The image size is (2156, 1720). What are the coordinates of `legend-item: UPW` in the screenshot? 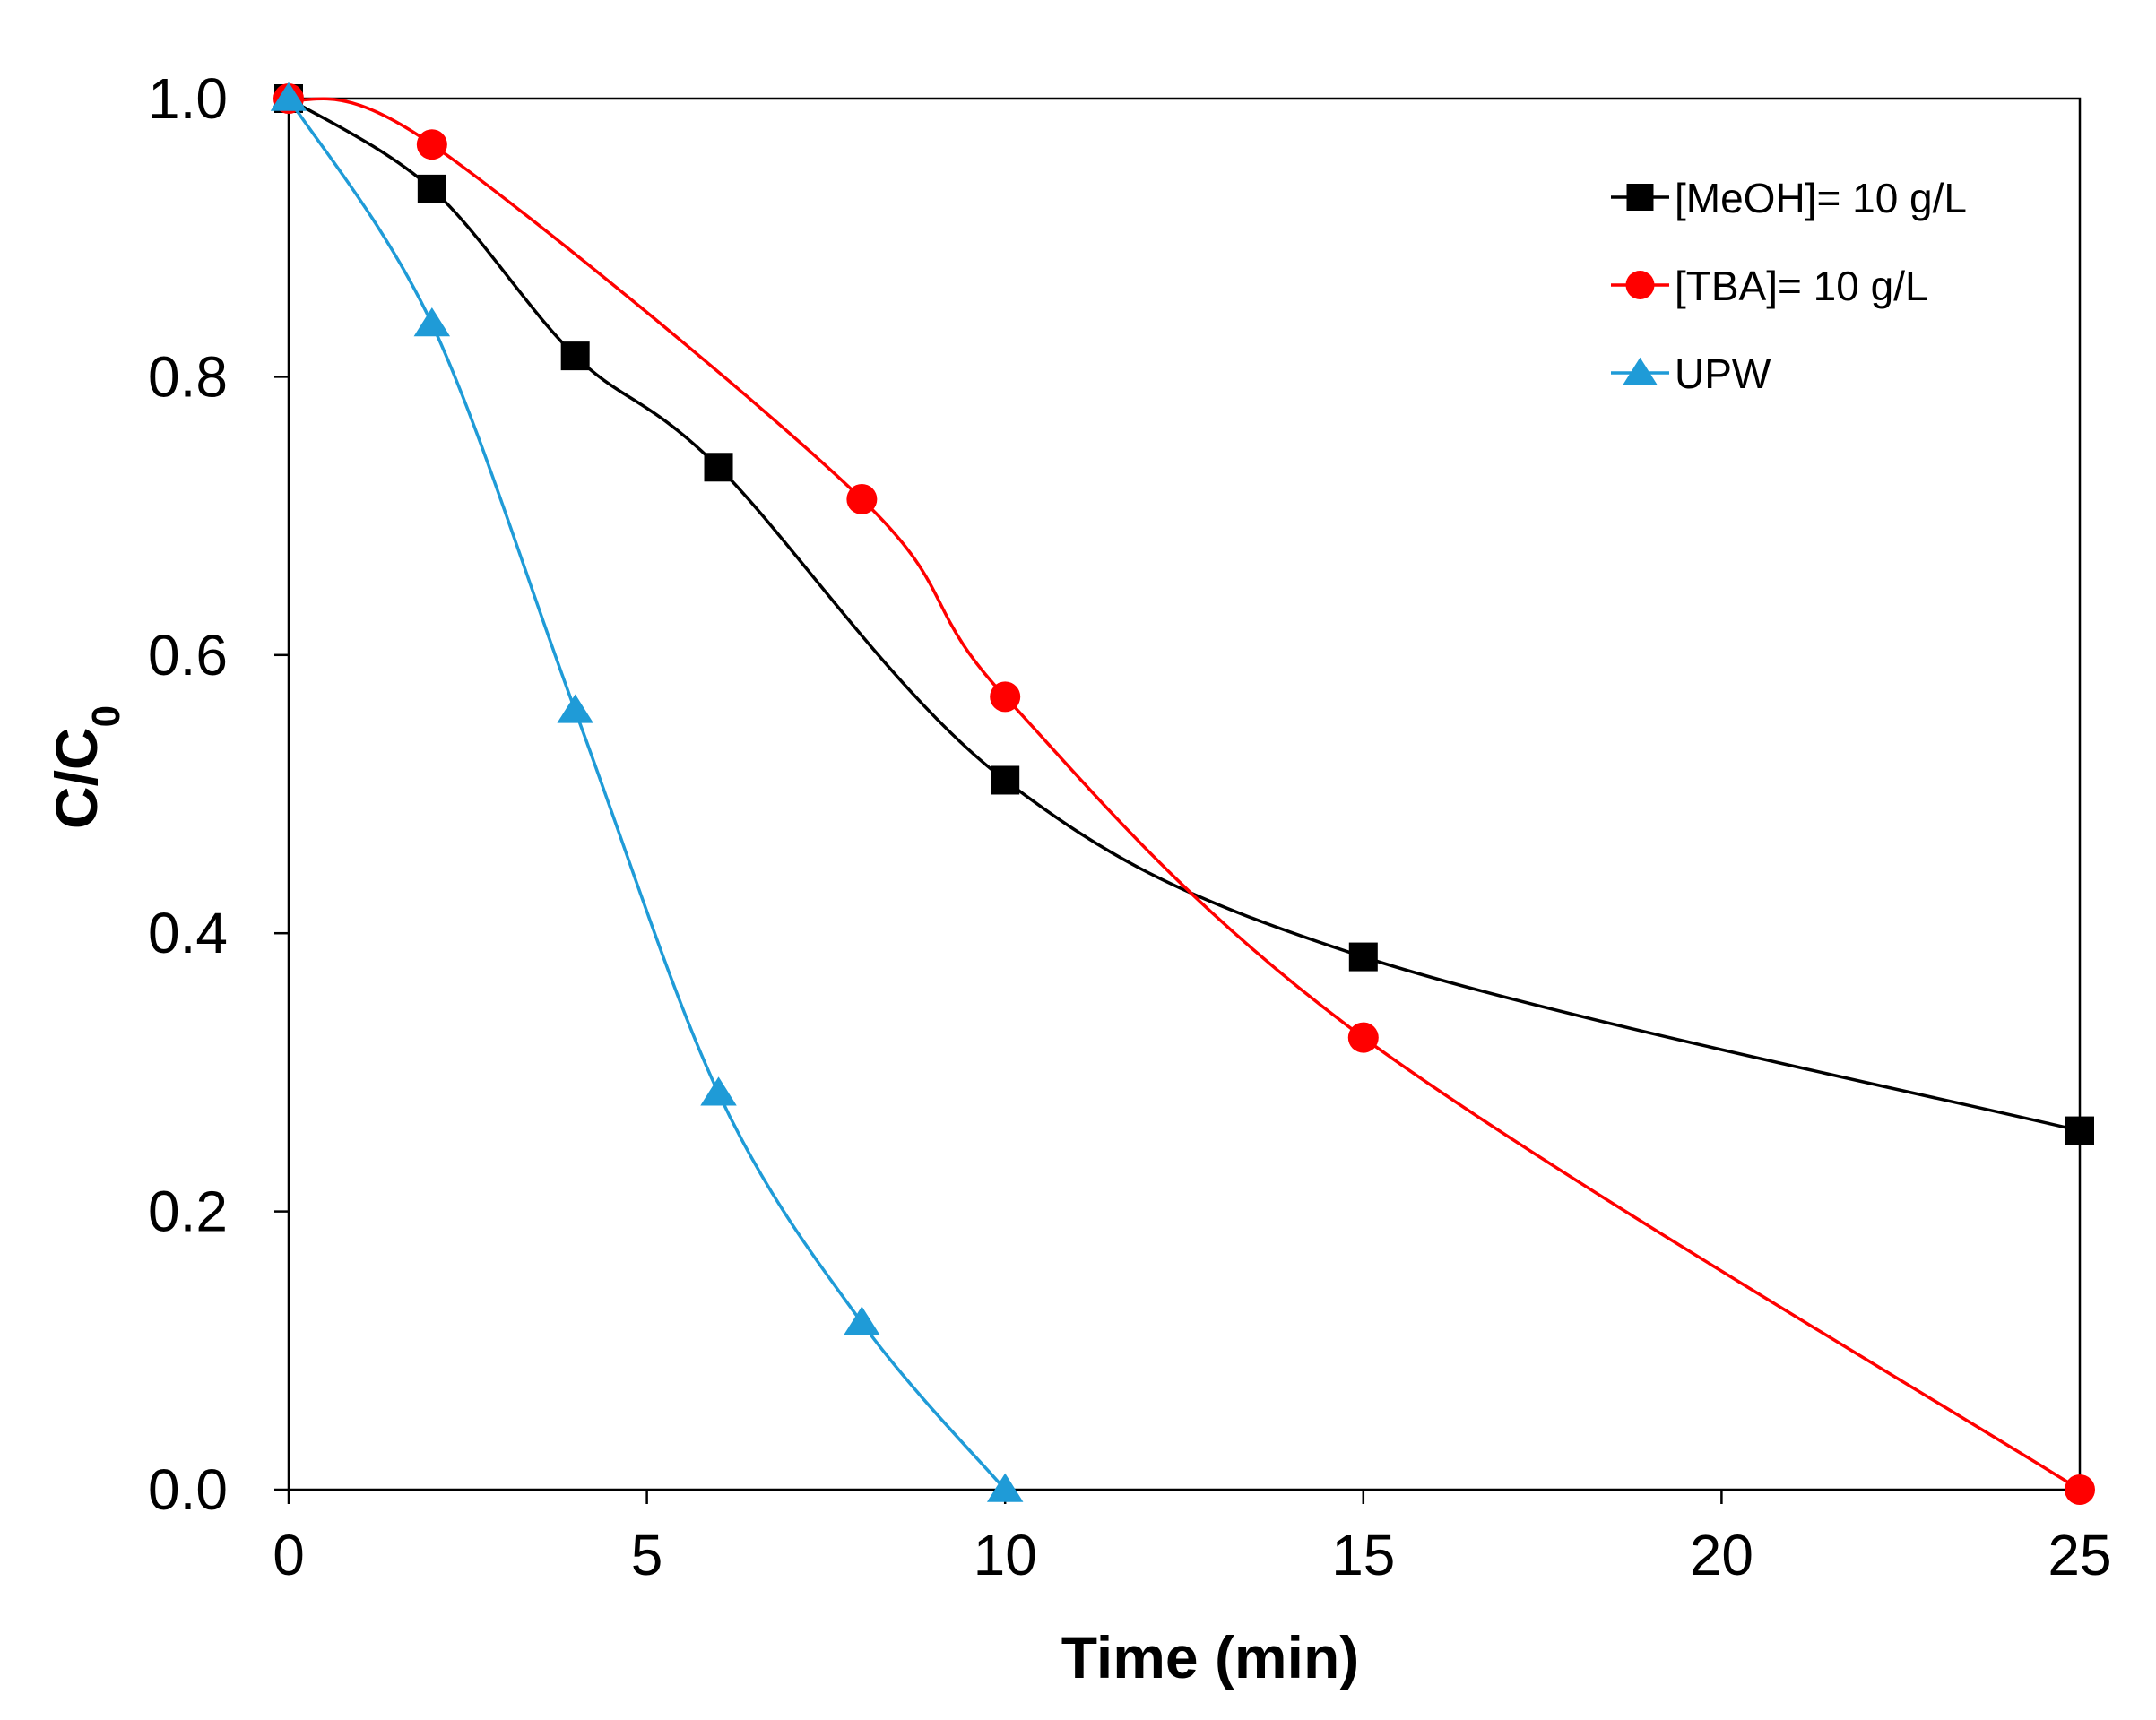 It's located at (1691, 373).